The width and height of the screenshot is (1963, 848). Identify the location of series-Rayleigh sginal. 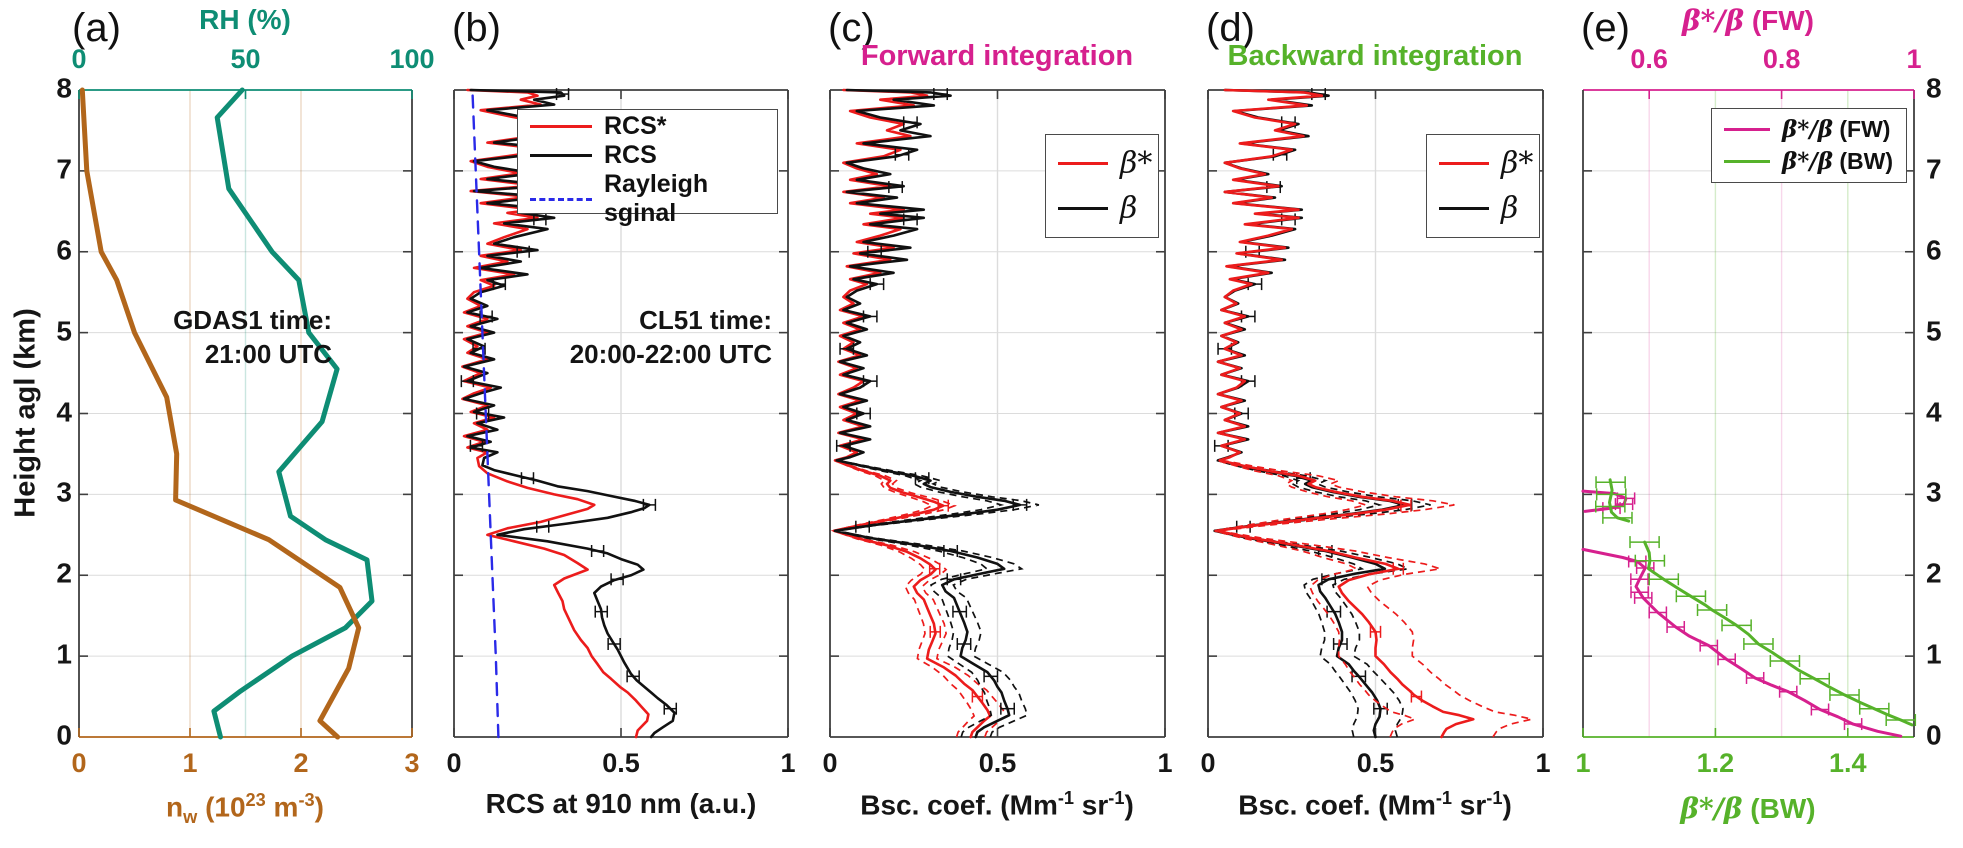
(485, 413).